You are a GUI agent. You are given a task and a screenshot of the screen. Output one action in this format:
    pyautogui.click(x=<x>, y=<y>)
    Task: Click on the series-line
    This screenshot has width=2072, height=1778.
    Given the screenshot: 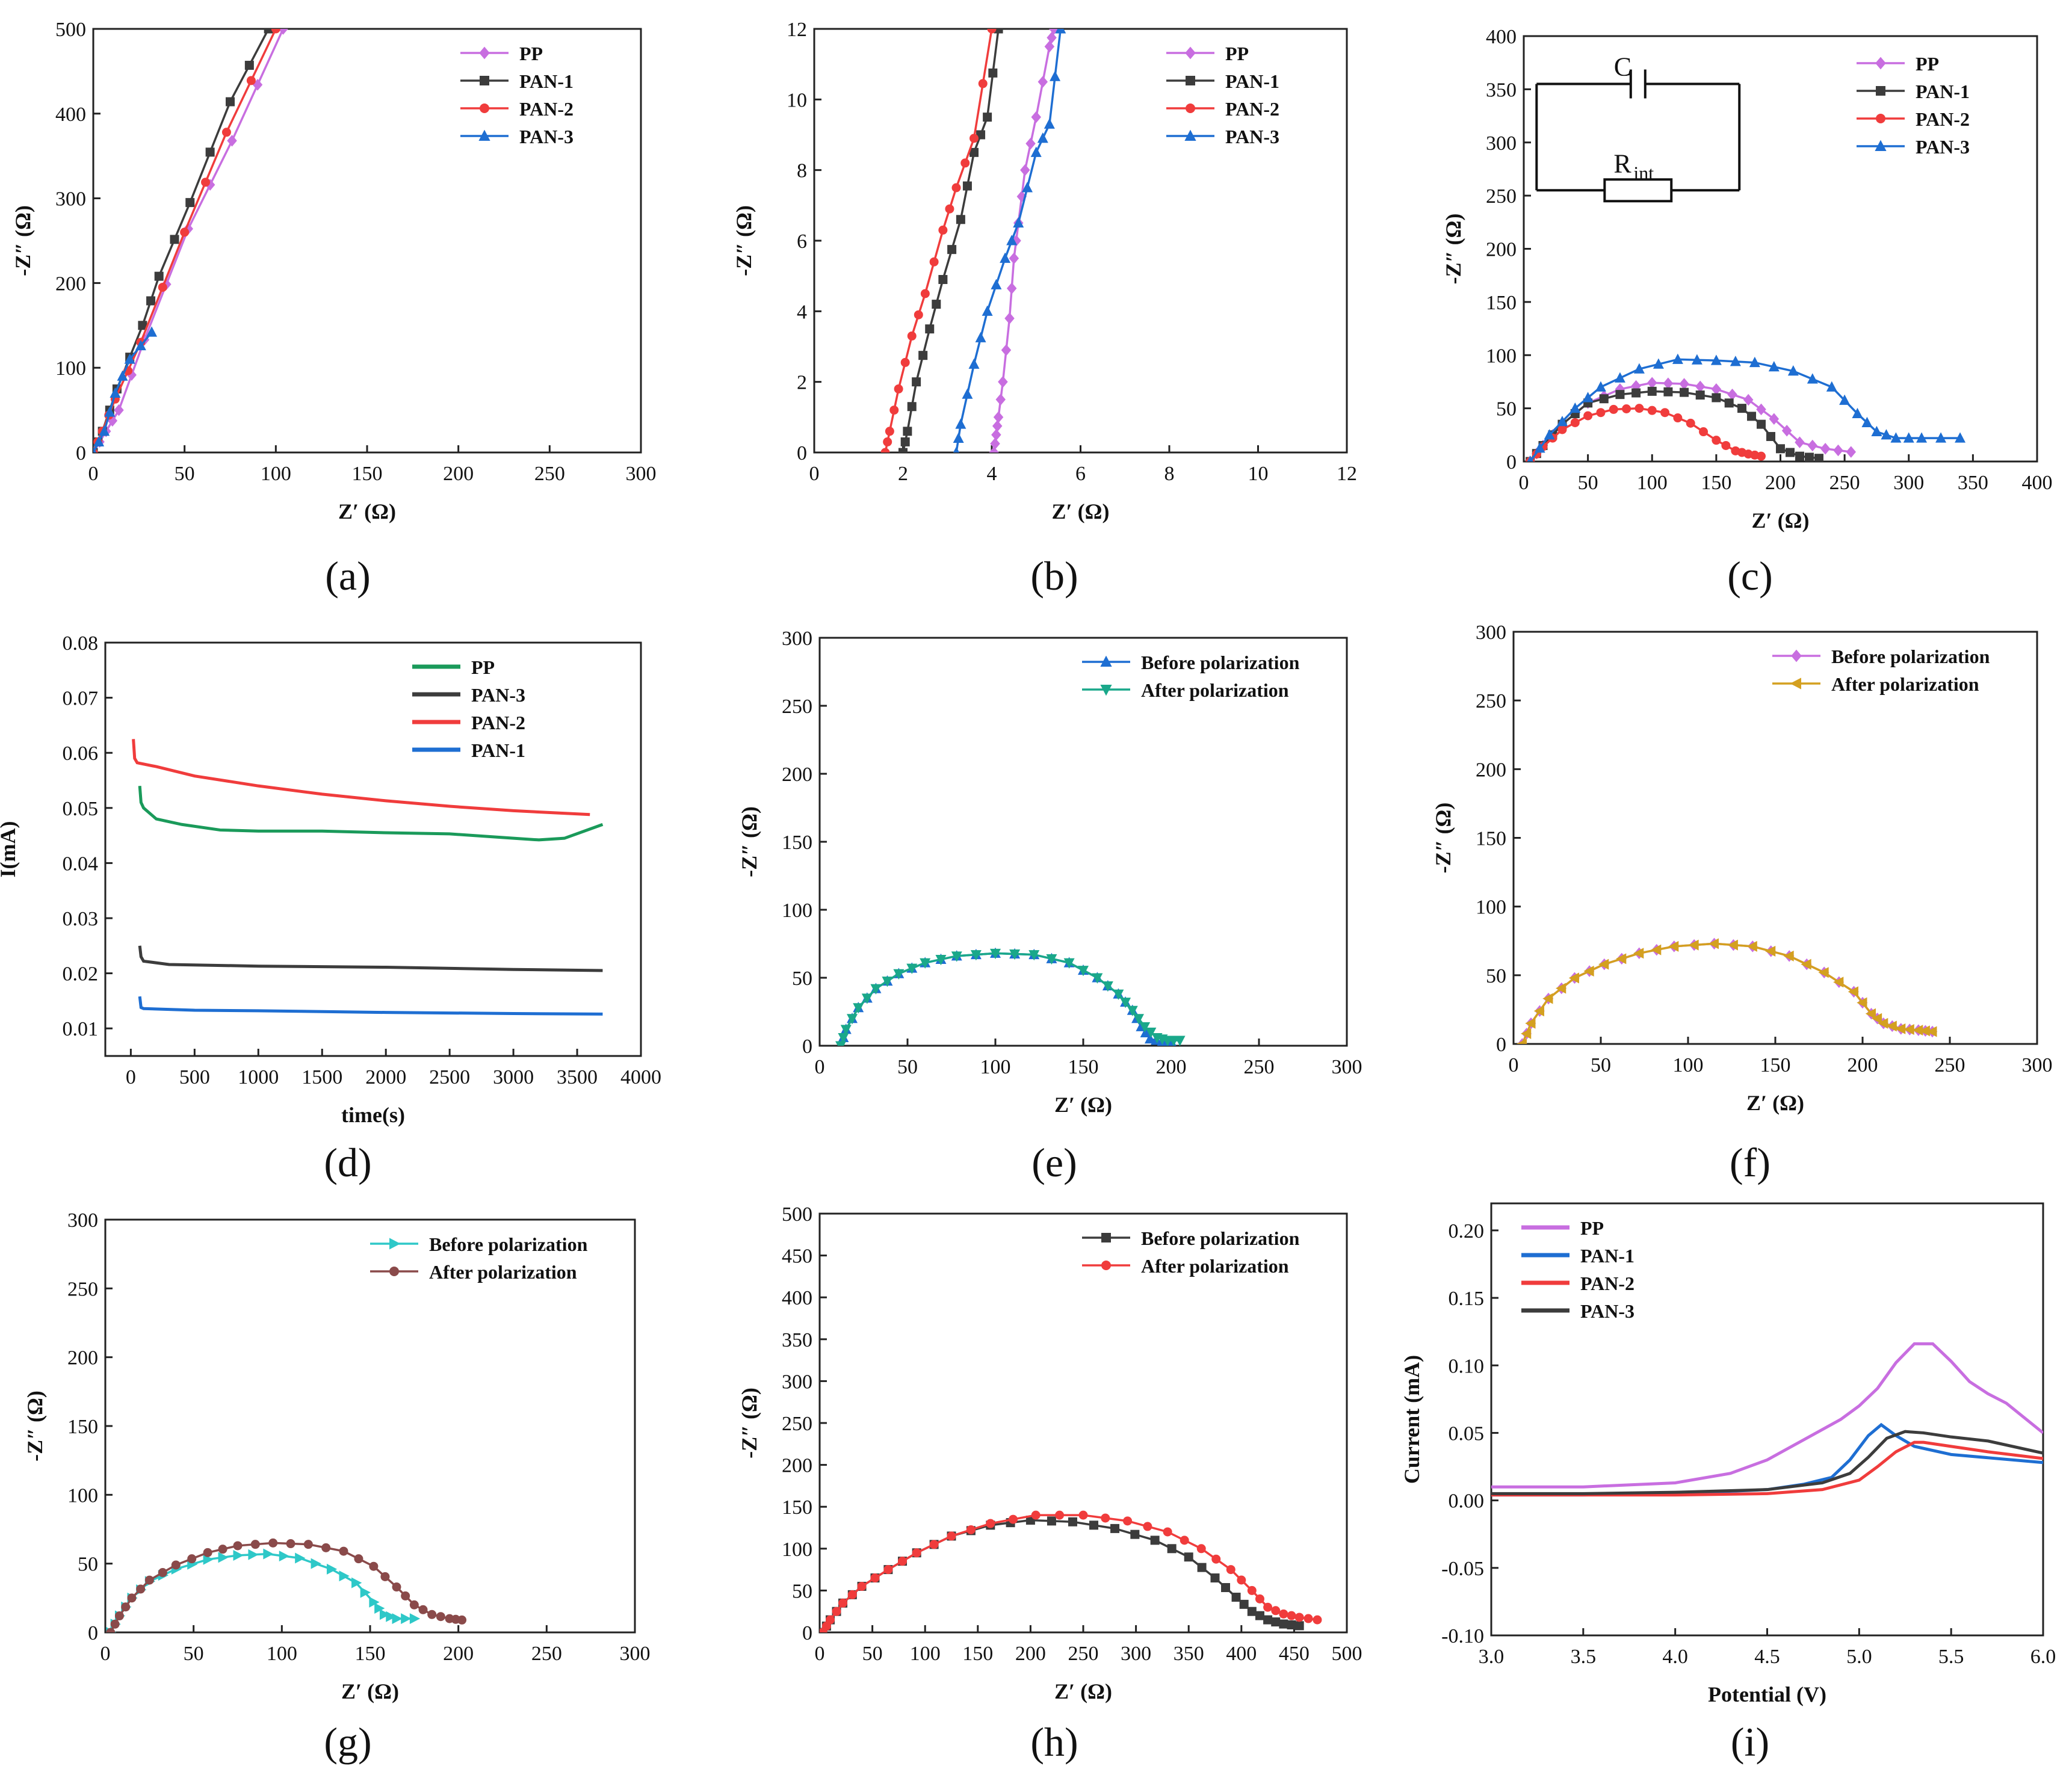 What is the action you would take?
    pyautogui.click(x=1645, y=434)
    